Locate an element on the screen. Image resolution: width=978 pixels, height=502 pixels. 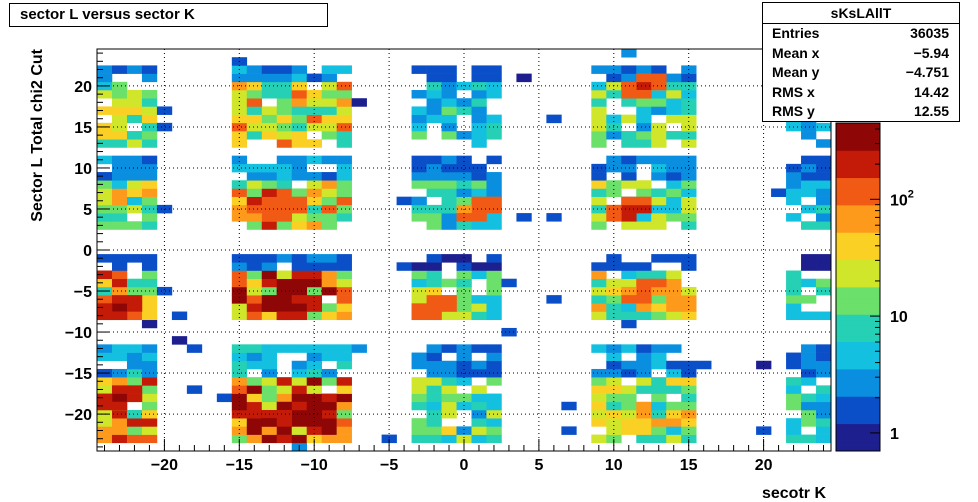
stats-row-rms-x: RMS x 14.42 is located at coordinates (861, 93).